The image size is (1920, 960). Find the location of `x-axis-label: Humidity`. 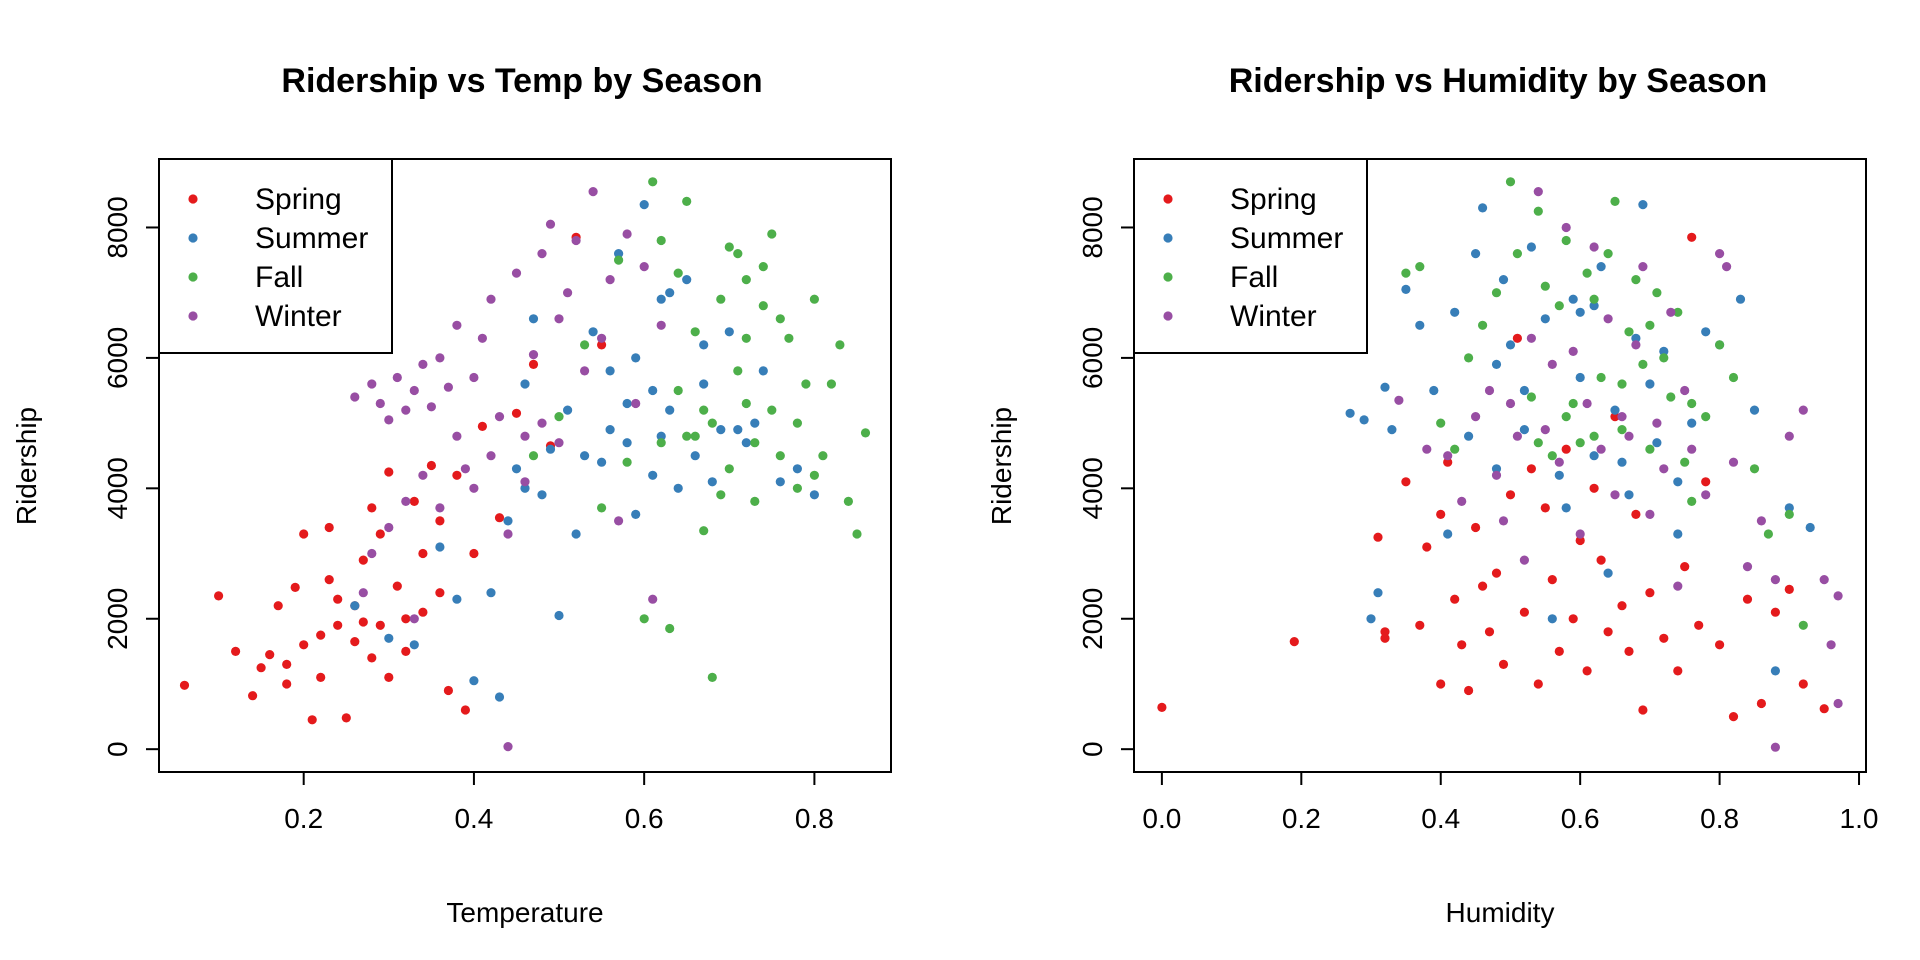

x-axis-label: Humidity is located at coordinates (1500, 912).